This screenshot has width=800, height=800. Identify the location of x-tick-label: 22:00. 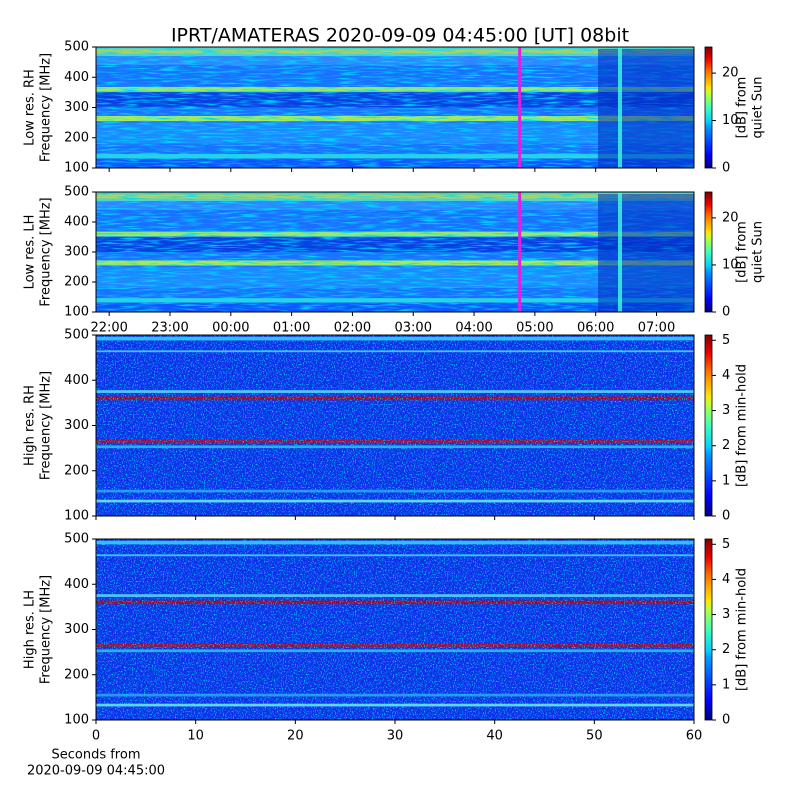
(108, 328).